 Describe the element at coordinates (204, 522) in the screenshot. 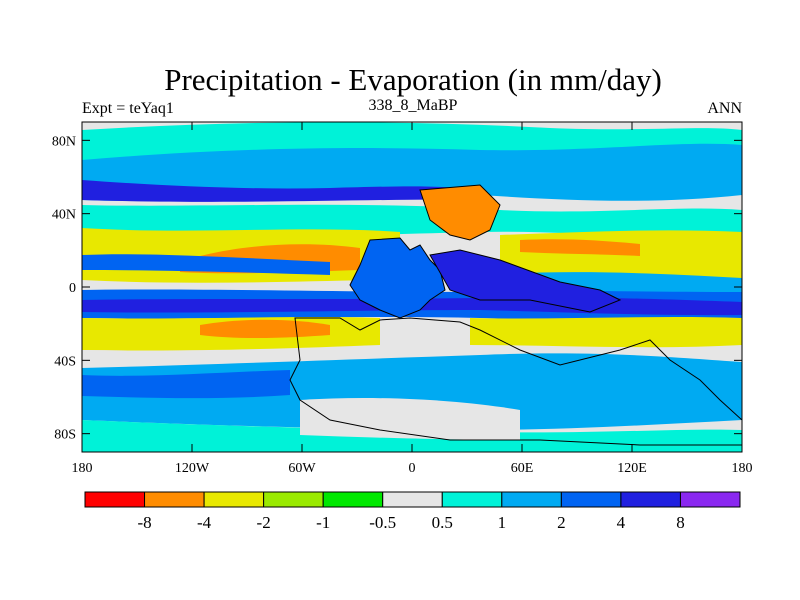

I see `colorbar-label: -4` at that location.